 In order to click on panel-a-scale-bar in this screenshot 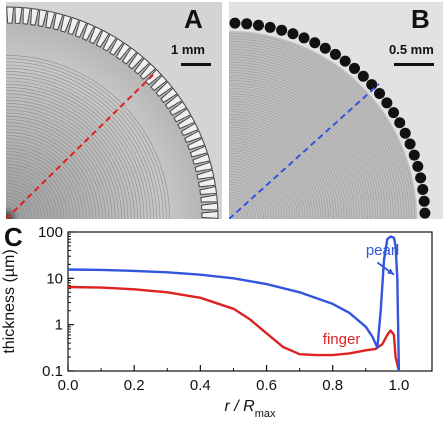, I will do `click(196, 64)`.